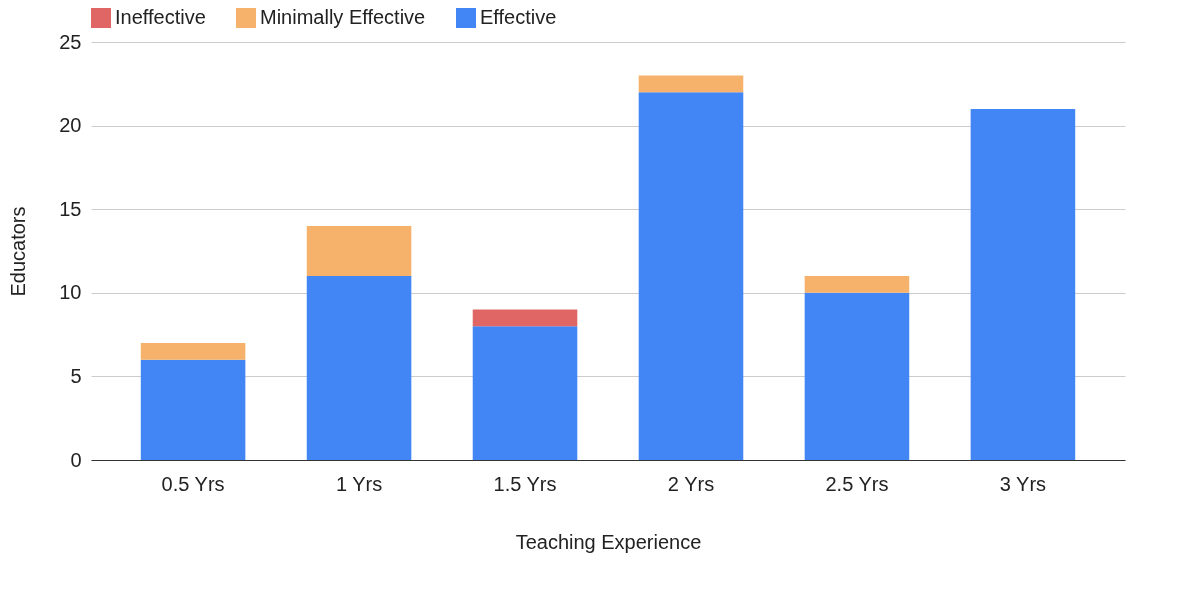  I want to click on legend-label: Minimally Effective, so click(343, 17).